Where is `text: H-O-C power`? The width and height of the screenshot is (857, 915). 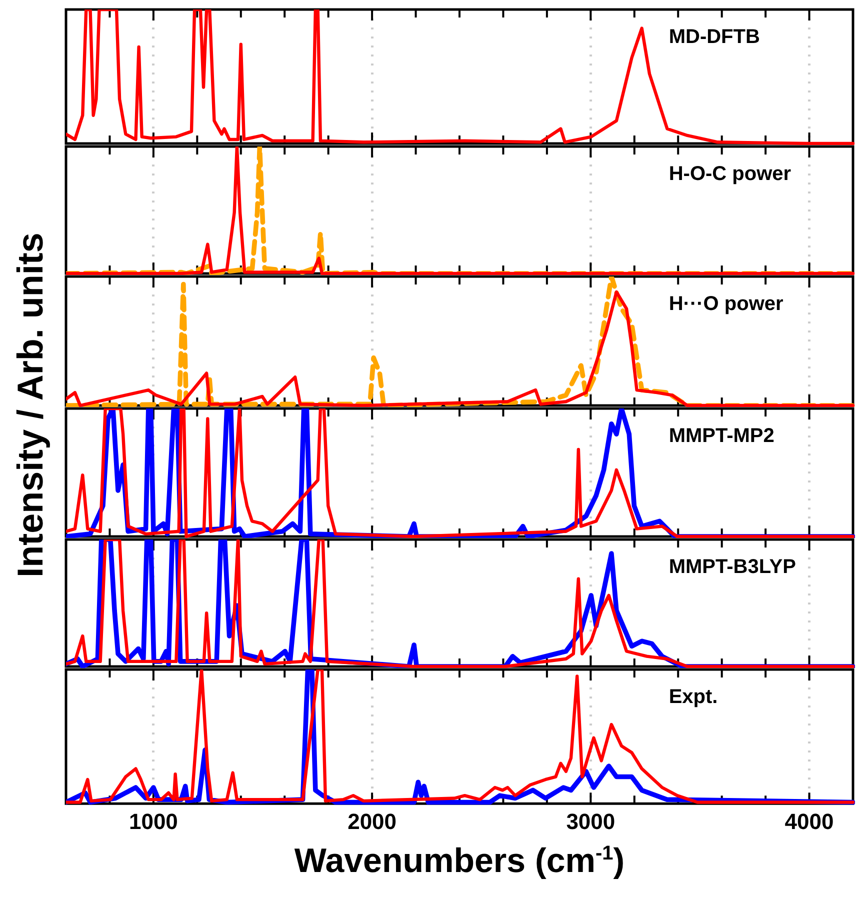 text: H-O-C power is located at coordinates (730, 174).